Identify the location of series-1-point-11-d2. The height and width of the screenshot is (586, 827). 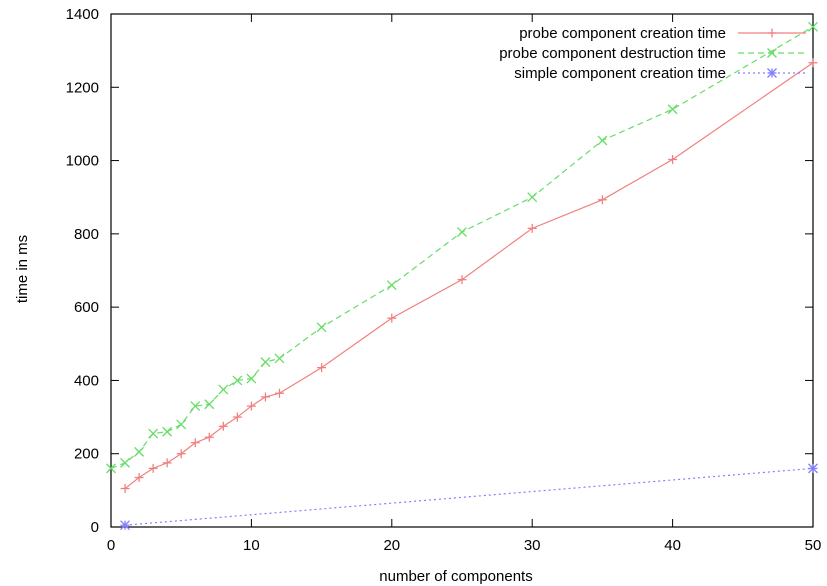
(265, 362).